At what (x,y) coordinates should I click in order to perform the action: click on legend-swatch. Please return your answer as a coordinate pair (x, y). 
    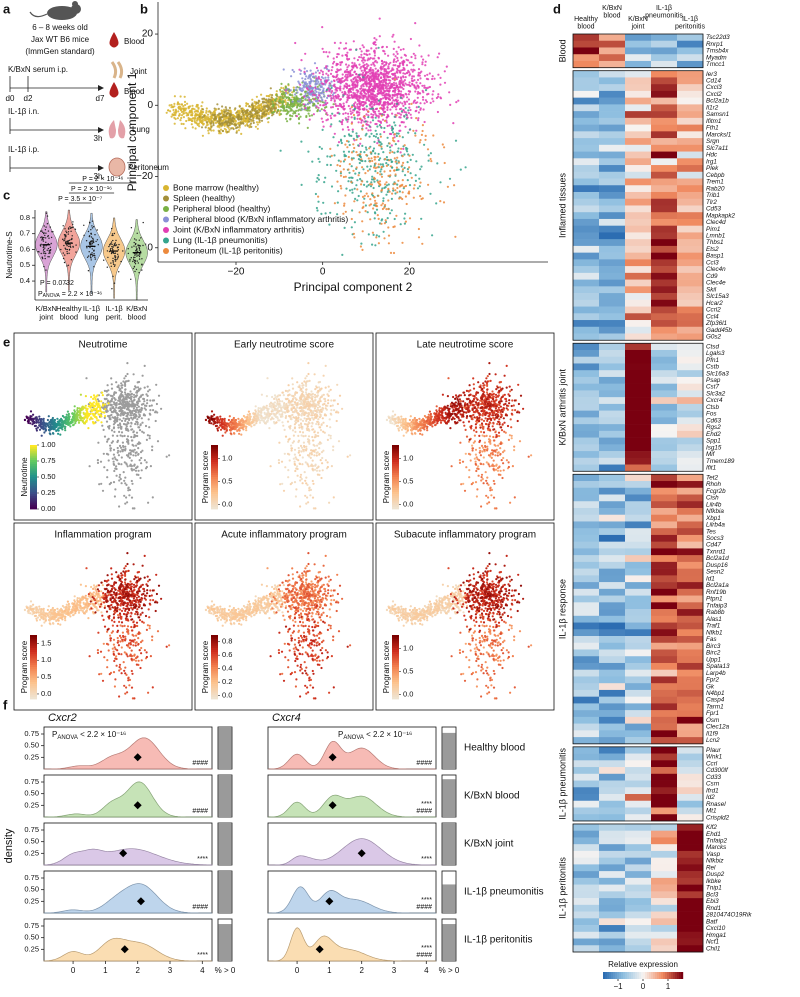
    Looking at the image, I should click on (166, 188).